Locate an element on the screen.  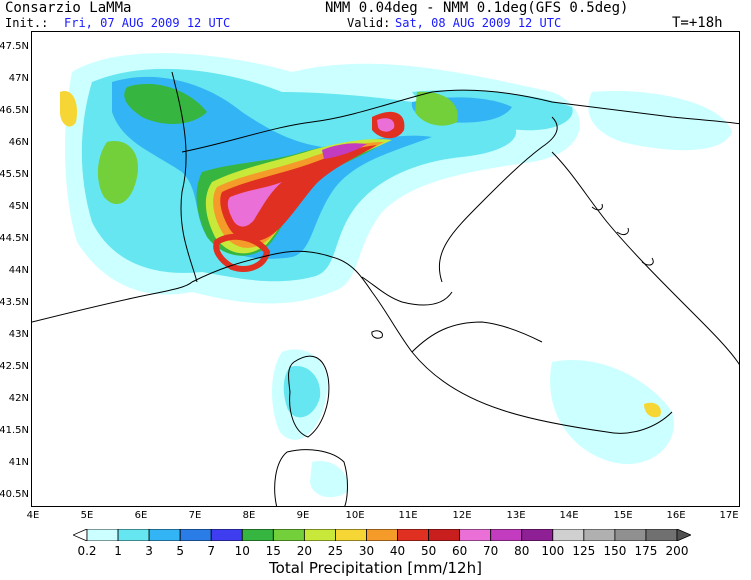
legend-level-label: 40 is located at coordinates (397, 551).